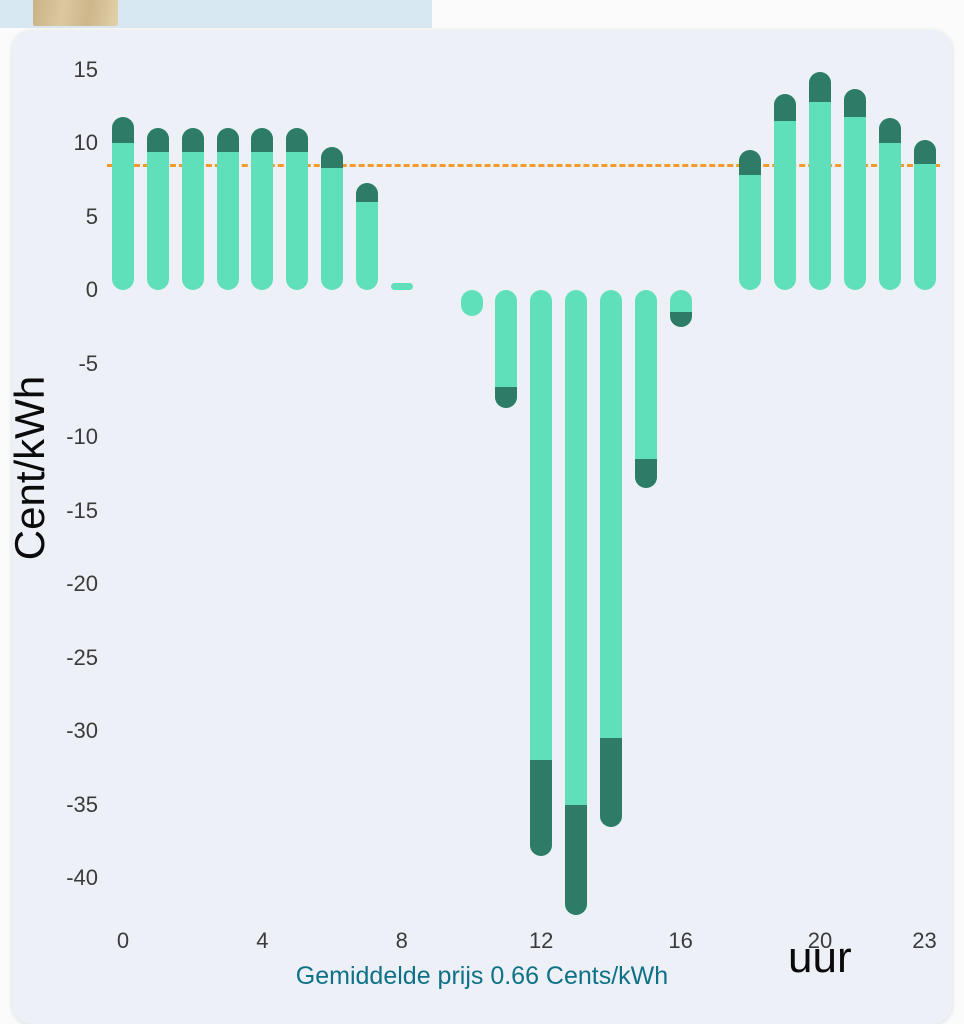 This screenshot has height=1024, width=964. Describe the element at coordinates (482, 14) in the screenshot. I see `top-strip` at that location.